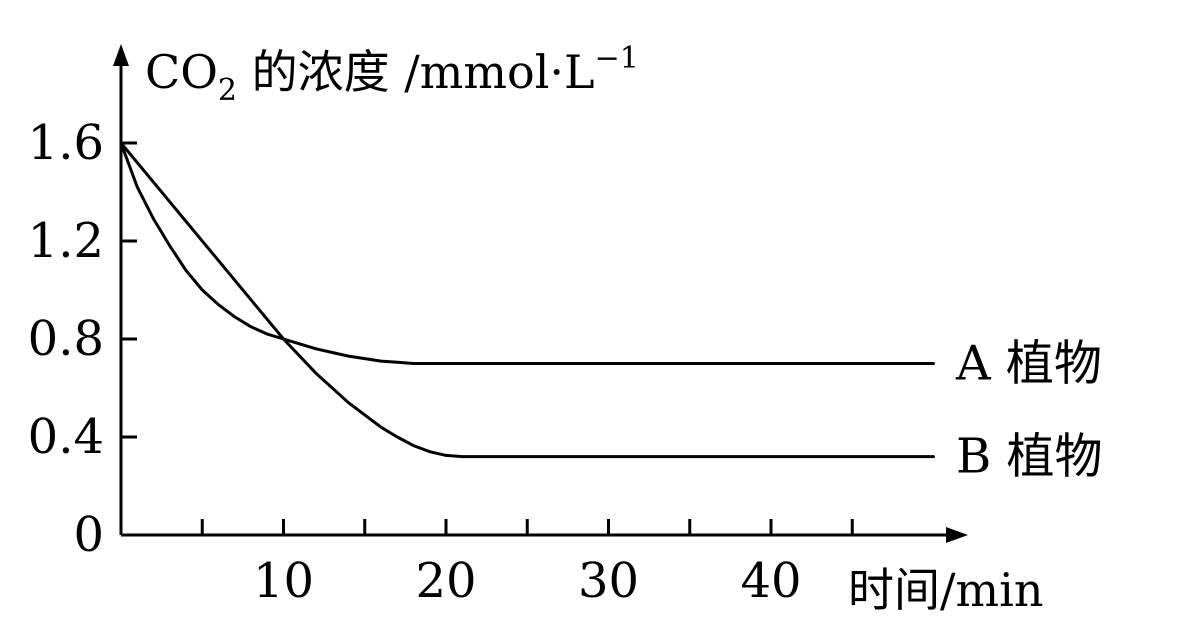  I want to click on y-axis-title-base: CO, so click(181, 72).